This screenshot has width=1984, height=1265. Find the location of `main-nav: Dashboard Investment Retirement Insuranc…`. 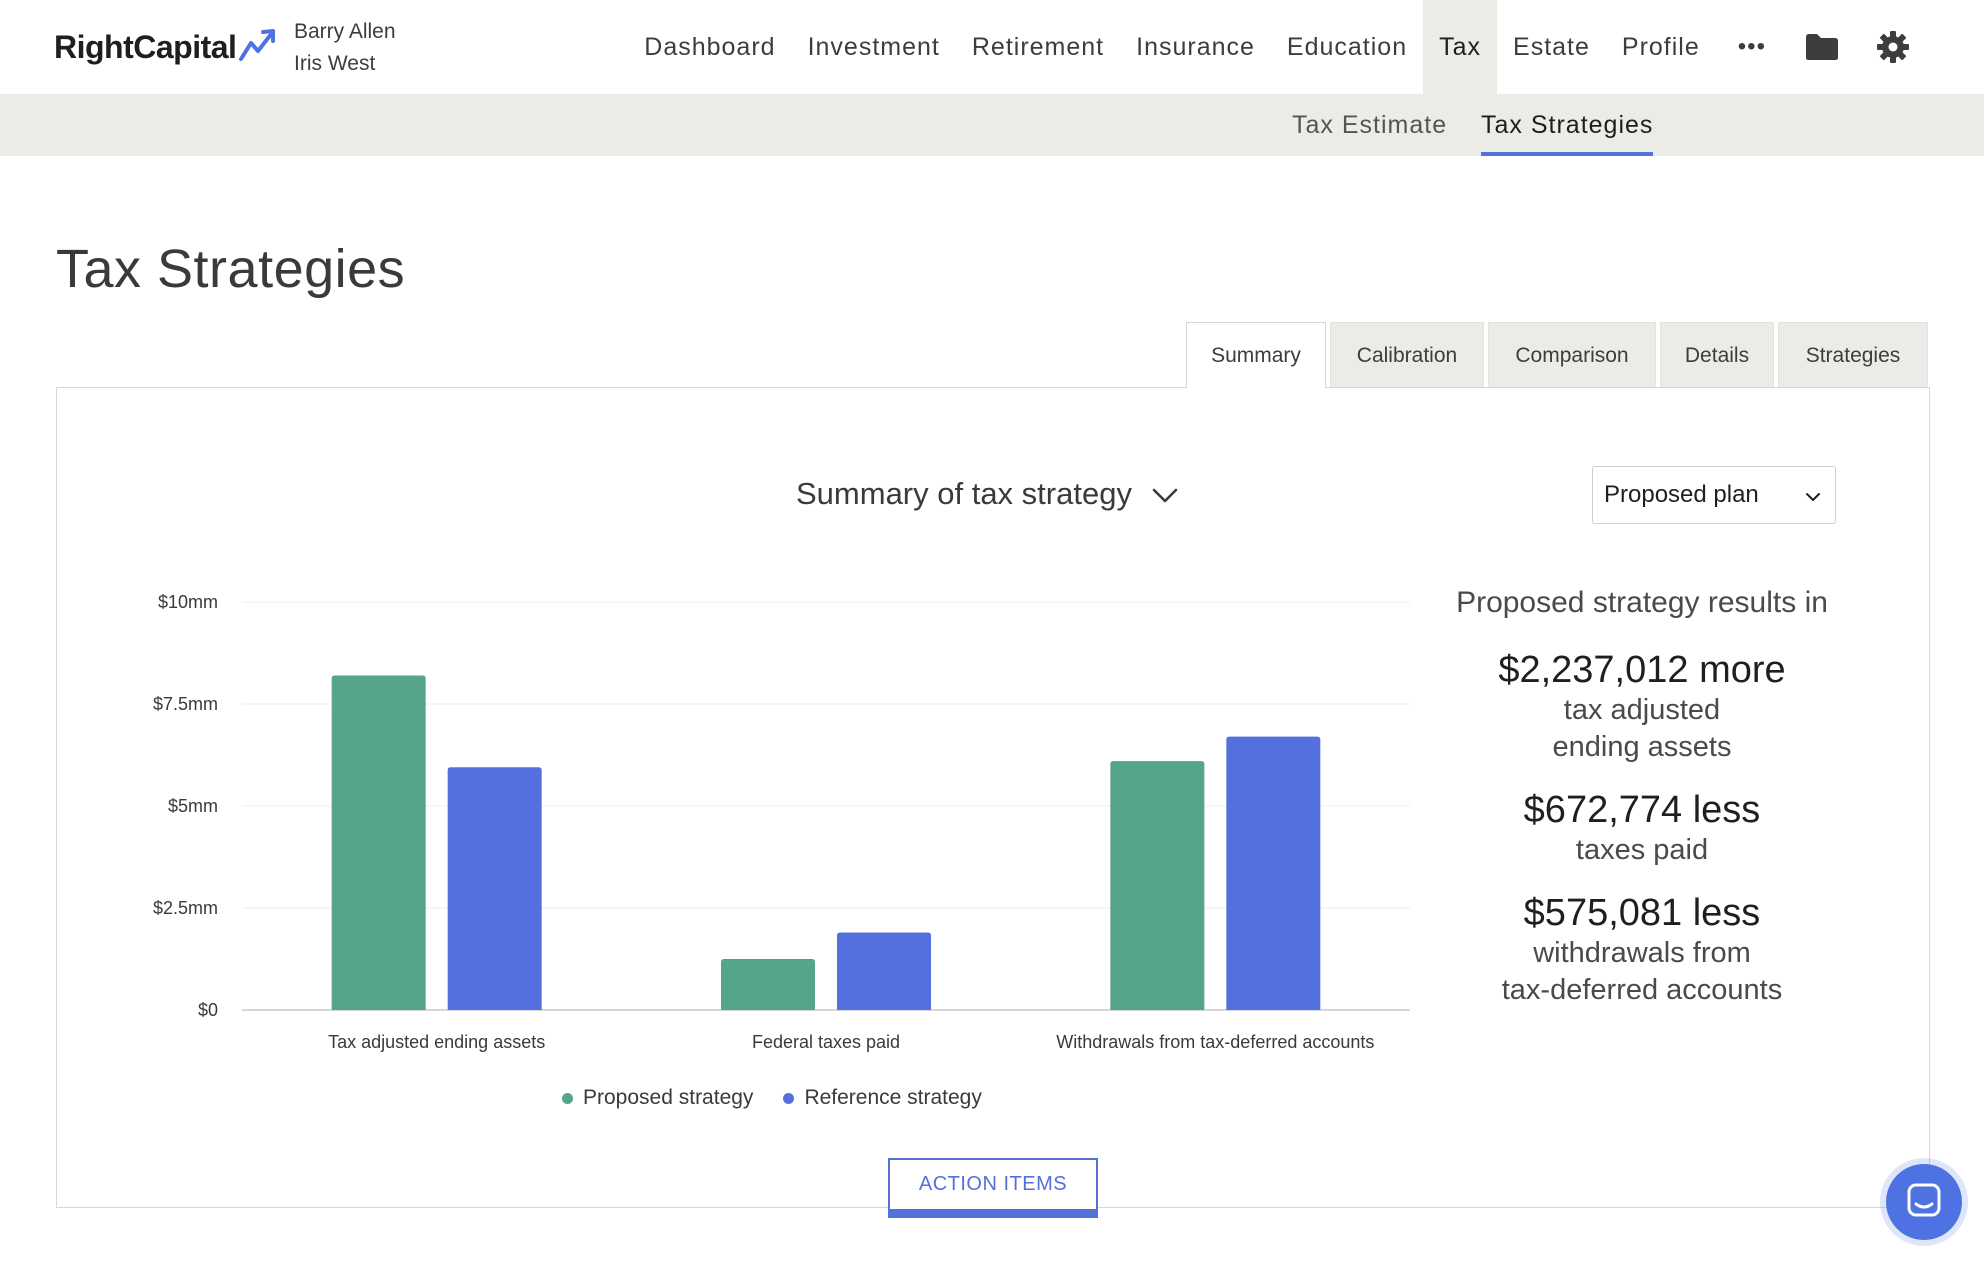

main-nav: Dashboard Investment Retirement Insuranc… is located at coordinates (1306, 47).